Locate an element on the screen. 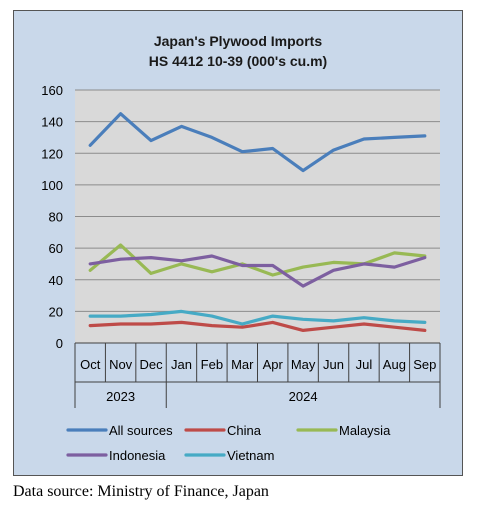  y-tick-label: 80 is located at coordinates (56, 217).